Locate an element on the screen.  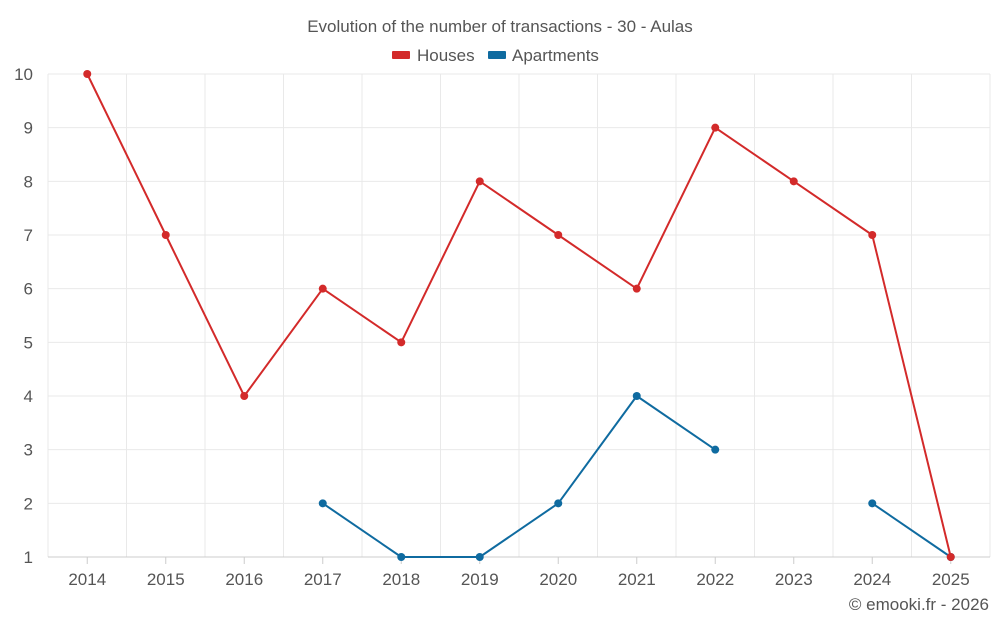
legend: Houses Apartments is located at coordinates (495, 55).